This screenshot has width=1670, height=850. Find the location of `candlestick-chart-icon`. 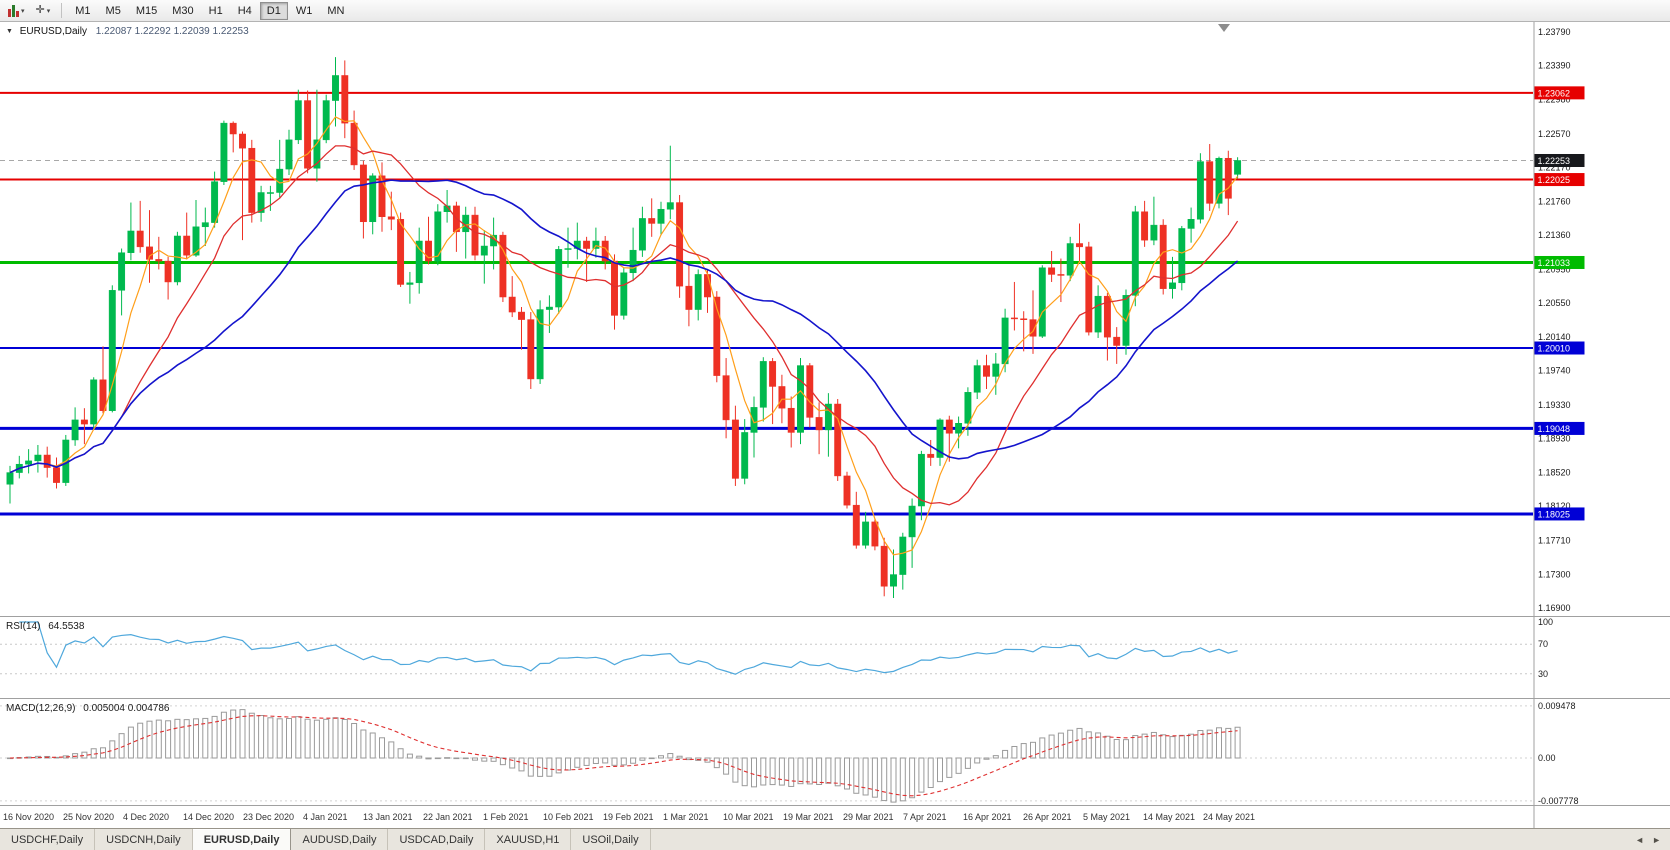

candlestick-chart-icon is located at coordinates (13, 10).